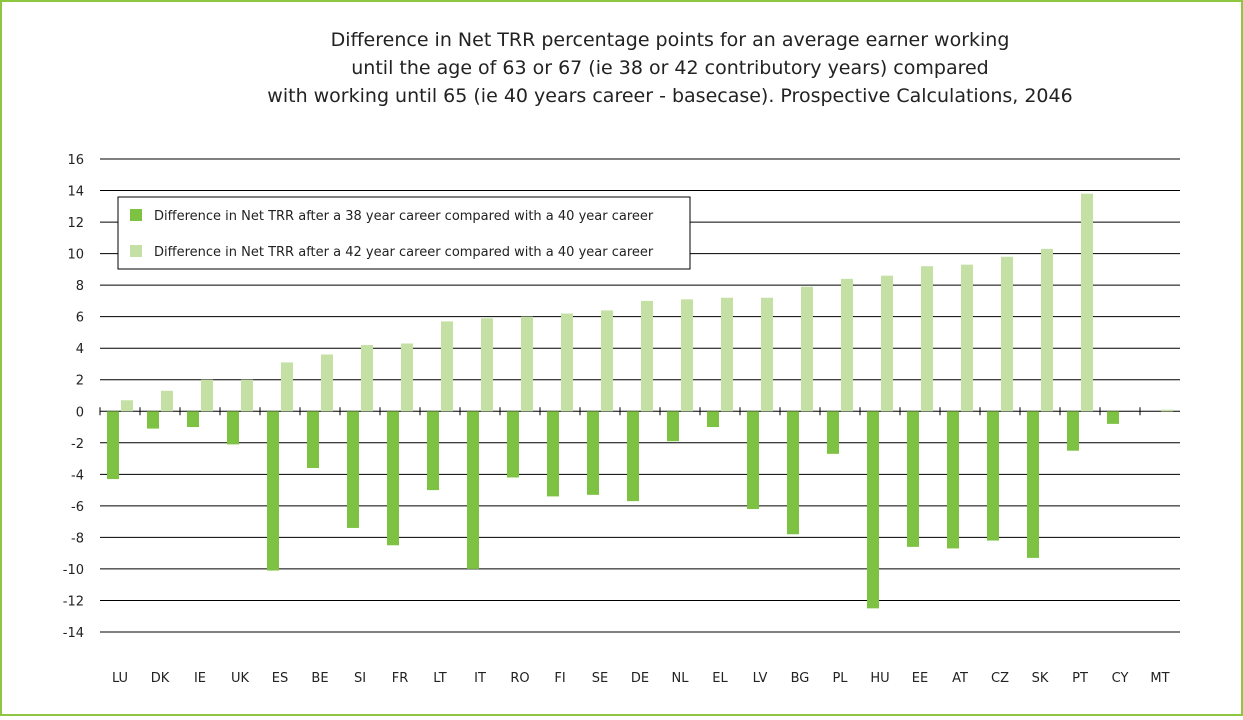 This screenshot has width=1243, height=720. I want to click on x-tick-label: DE, so click(640, 678).